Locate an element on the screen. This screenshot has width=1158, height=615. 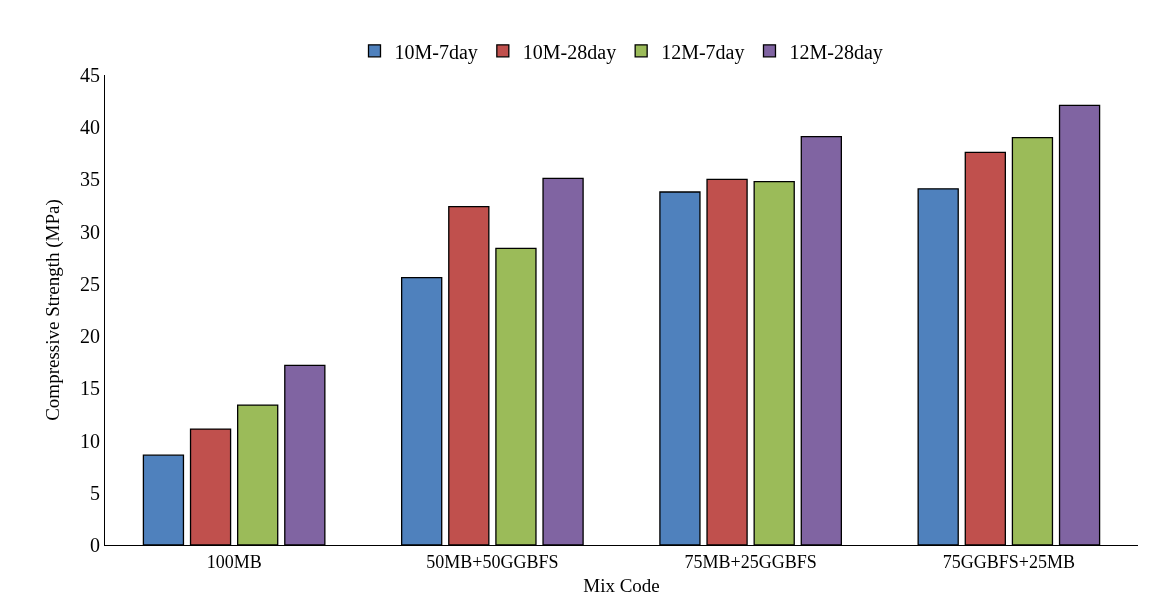
x-tick-label: 50MB+50GGBFS is located at coordinates (492, 561).